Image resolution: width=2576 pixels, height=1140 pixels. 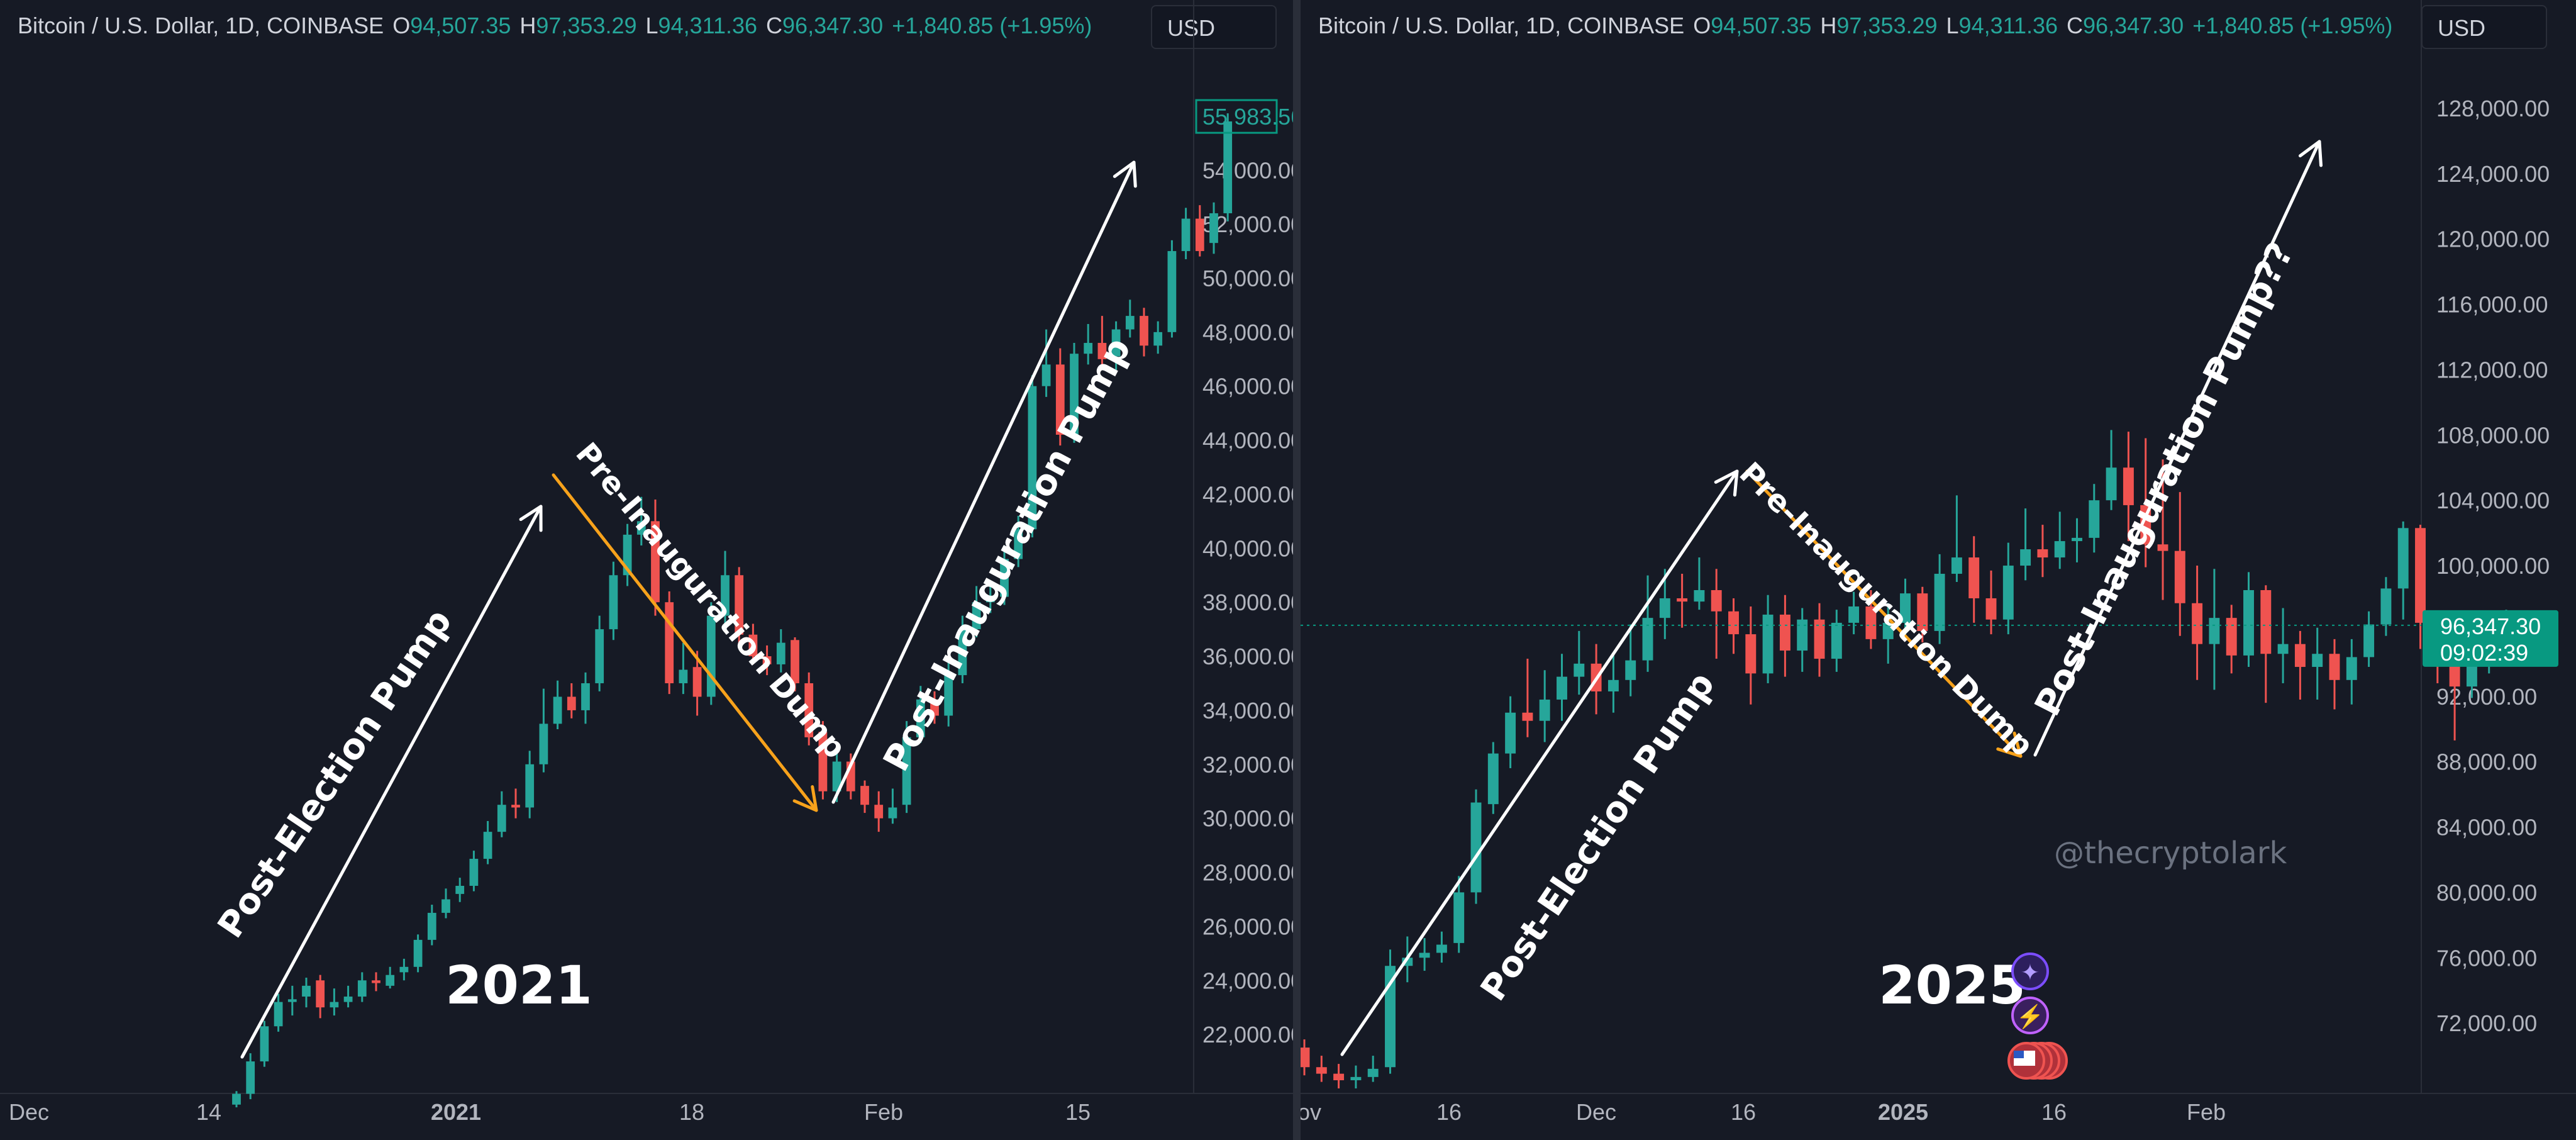 I want to click on x-tick-label: 15, so click(x=1078, y=1112).